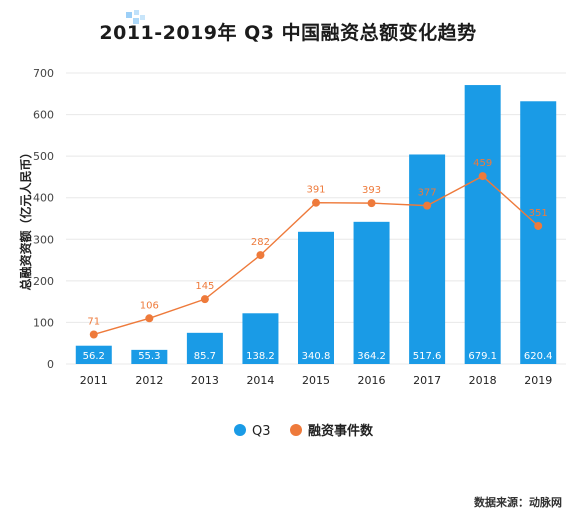  Describe the element at coordinates (149, 305) in the screenshot. I see `line-value-label: 106` at that location.